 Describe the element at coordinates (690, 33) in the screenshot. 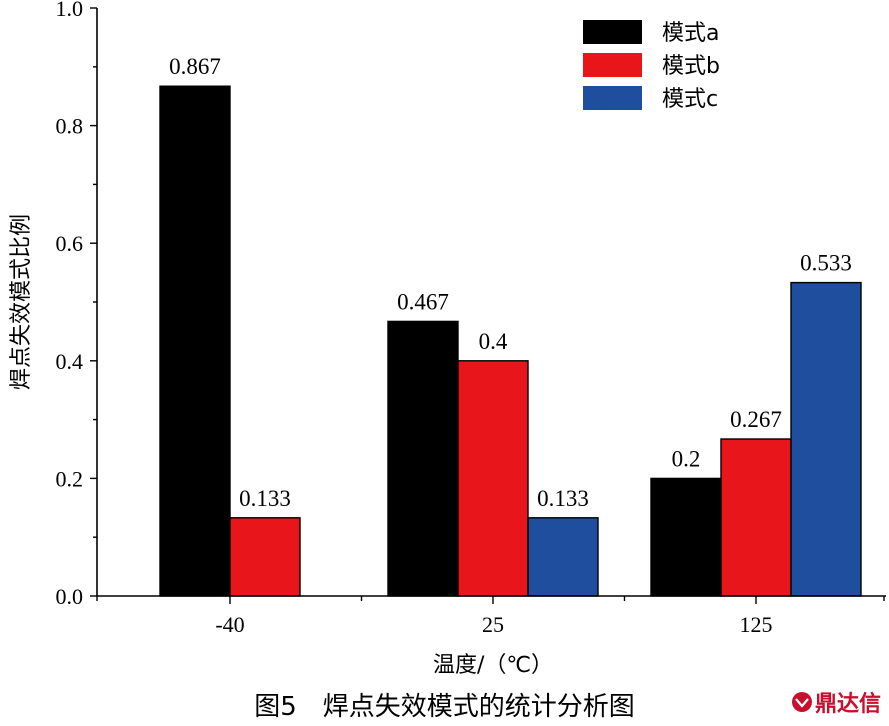

I see `legend-label-模式a: 模式a` at that location.